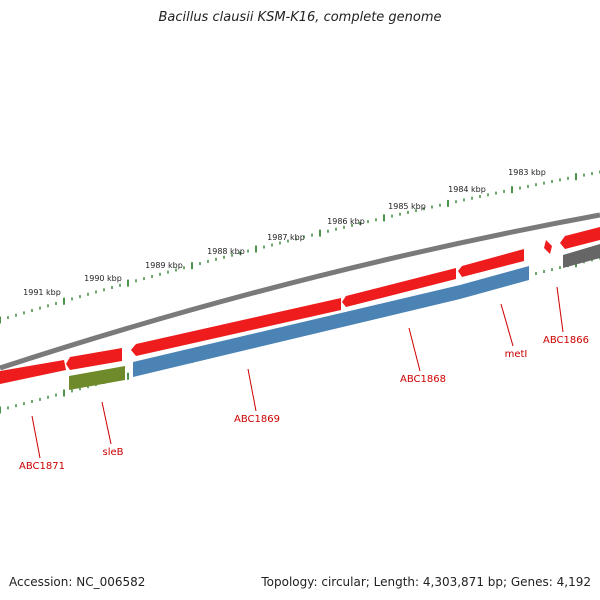  What do you see at coordinates (103, 278) in the screenshot?
I see `scale-label: 1990 kbp` at bounding box center [103, 278].